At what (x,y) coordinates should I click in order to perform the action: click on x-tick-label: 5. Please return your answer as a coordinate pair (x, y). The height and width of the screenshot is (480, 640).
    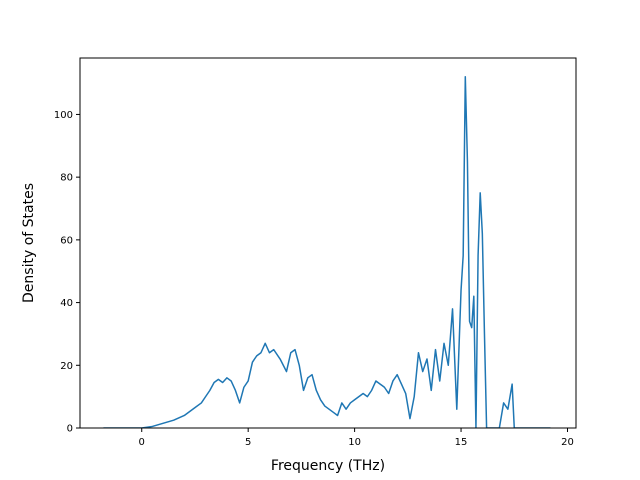
    Looking at the image, I should click on (248, 442).